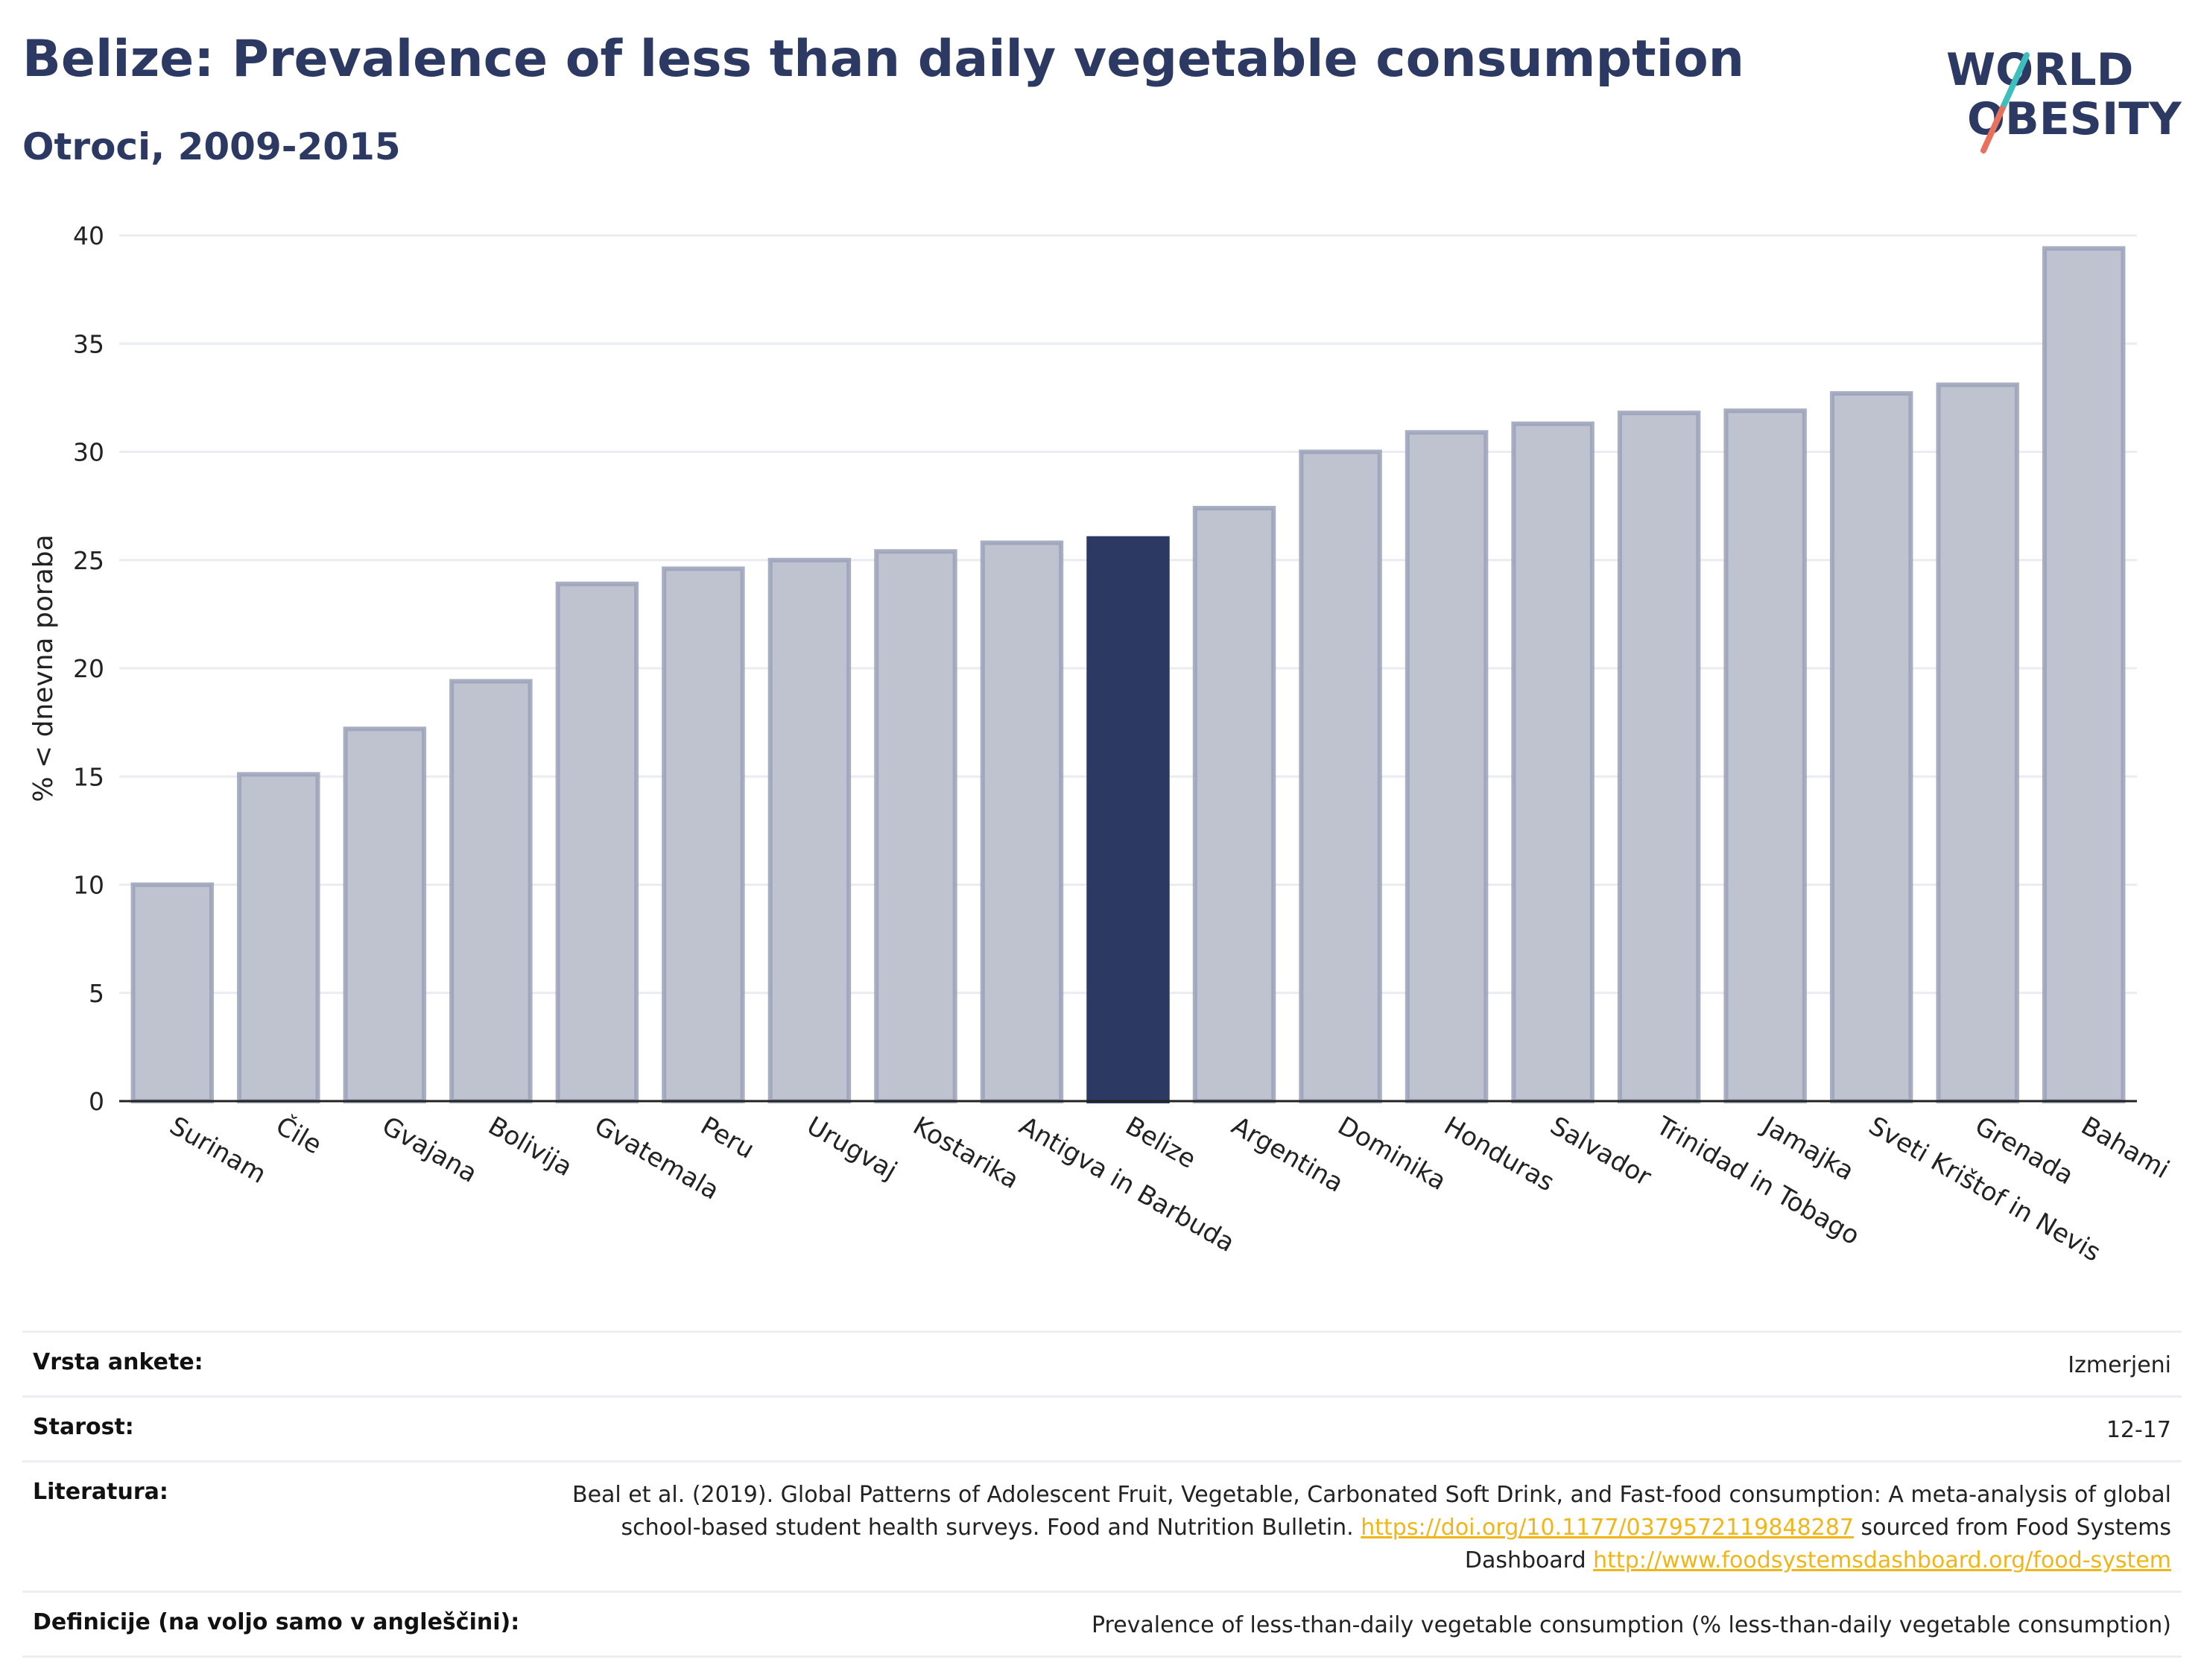 This screenshot has height=1680, width=2204. What do you see at coordinates (211, 146) in the screenshot?
I see `page-subtitle: Otroci, 2009-2015` at bounding box center [211, 146].